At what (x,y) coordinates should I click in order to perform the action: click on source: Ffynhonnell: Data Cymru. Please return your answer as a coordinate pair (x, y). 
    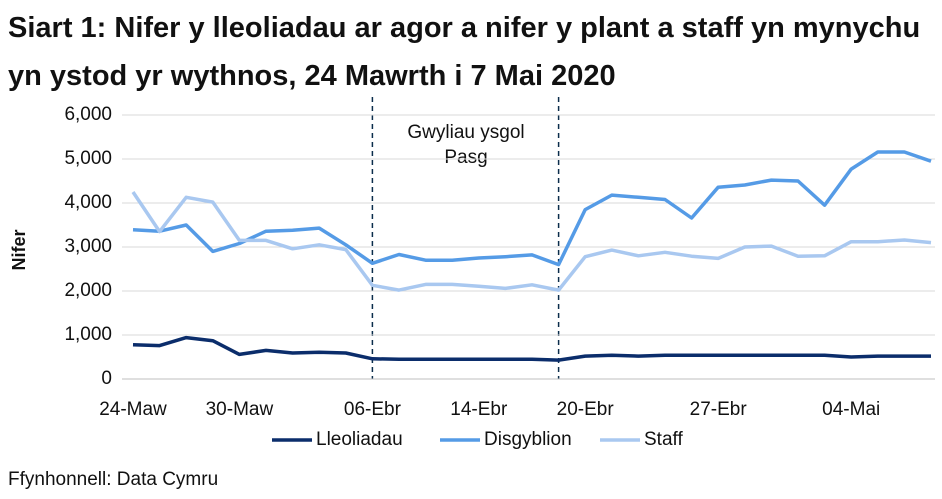
    Looking at the image, I should click on (113, 479).